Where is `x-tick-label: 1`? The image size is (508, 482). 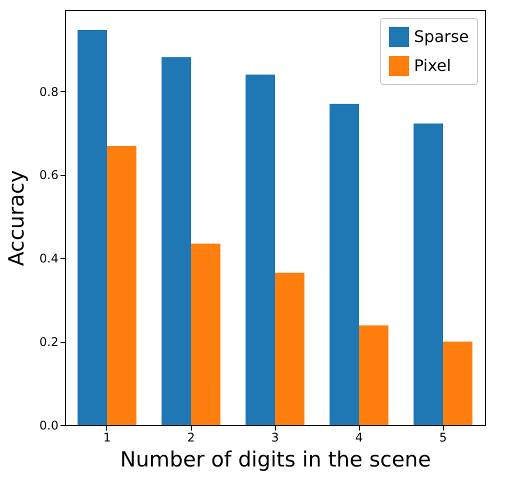
x-tick-label: 1 is located at coordinates (107, 437).